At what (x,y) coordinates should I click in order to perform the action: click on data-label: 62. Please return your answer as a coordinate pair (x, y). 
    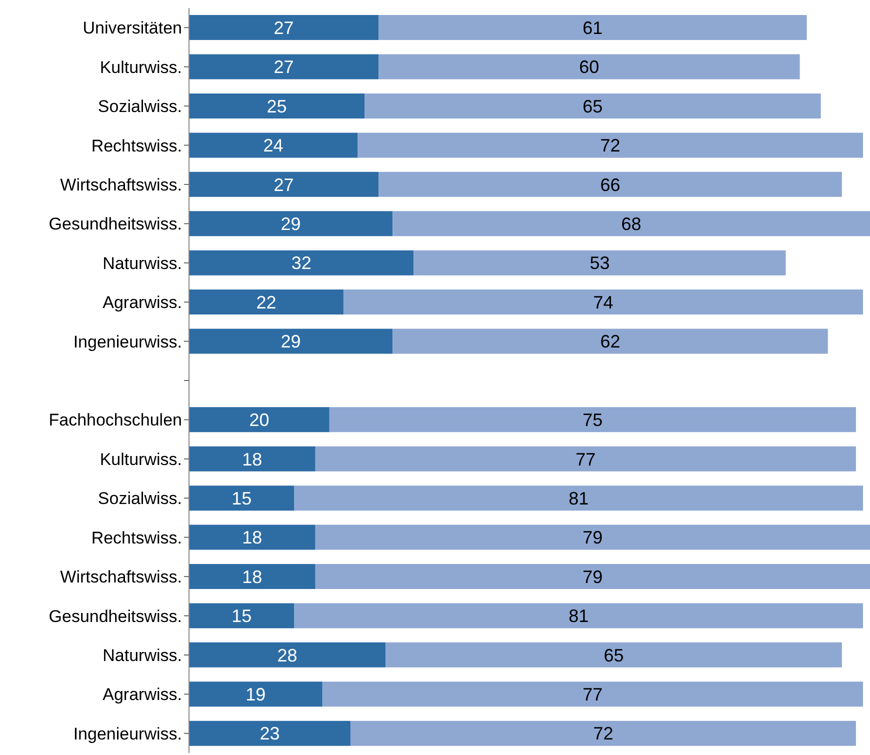
    Looking at the image, I should click on (610, 342).